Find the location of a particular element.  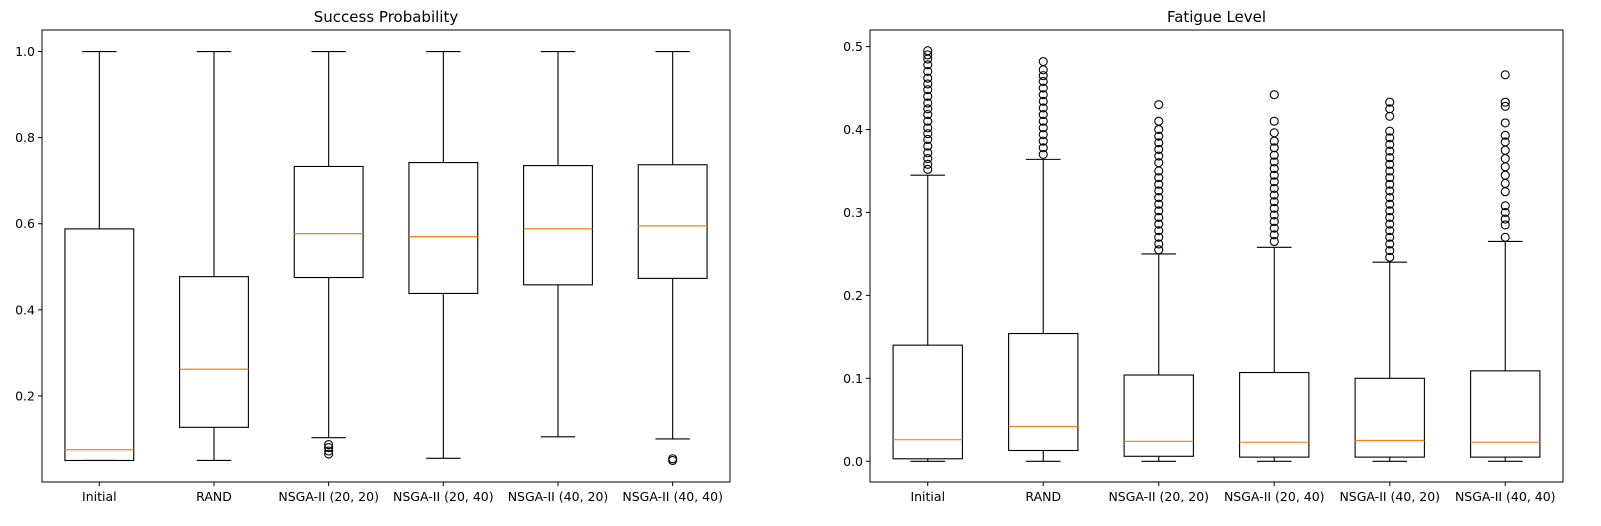

success-y-tick-label: 0.8 is located at coordinates (25, 137).